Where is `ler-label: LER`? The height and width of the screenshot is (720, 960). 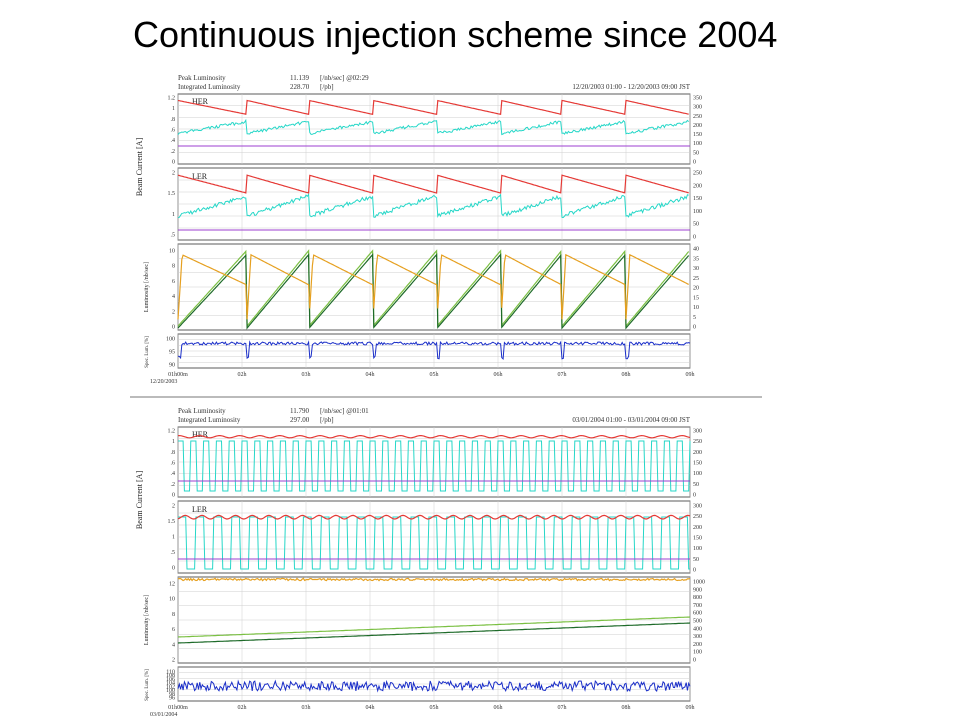
ler-label: LER is located at coordinates (200, 176).